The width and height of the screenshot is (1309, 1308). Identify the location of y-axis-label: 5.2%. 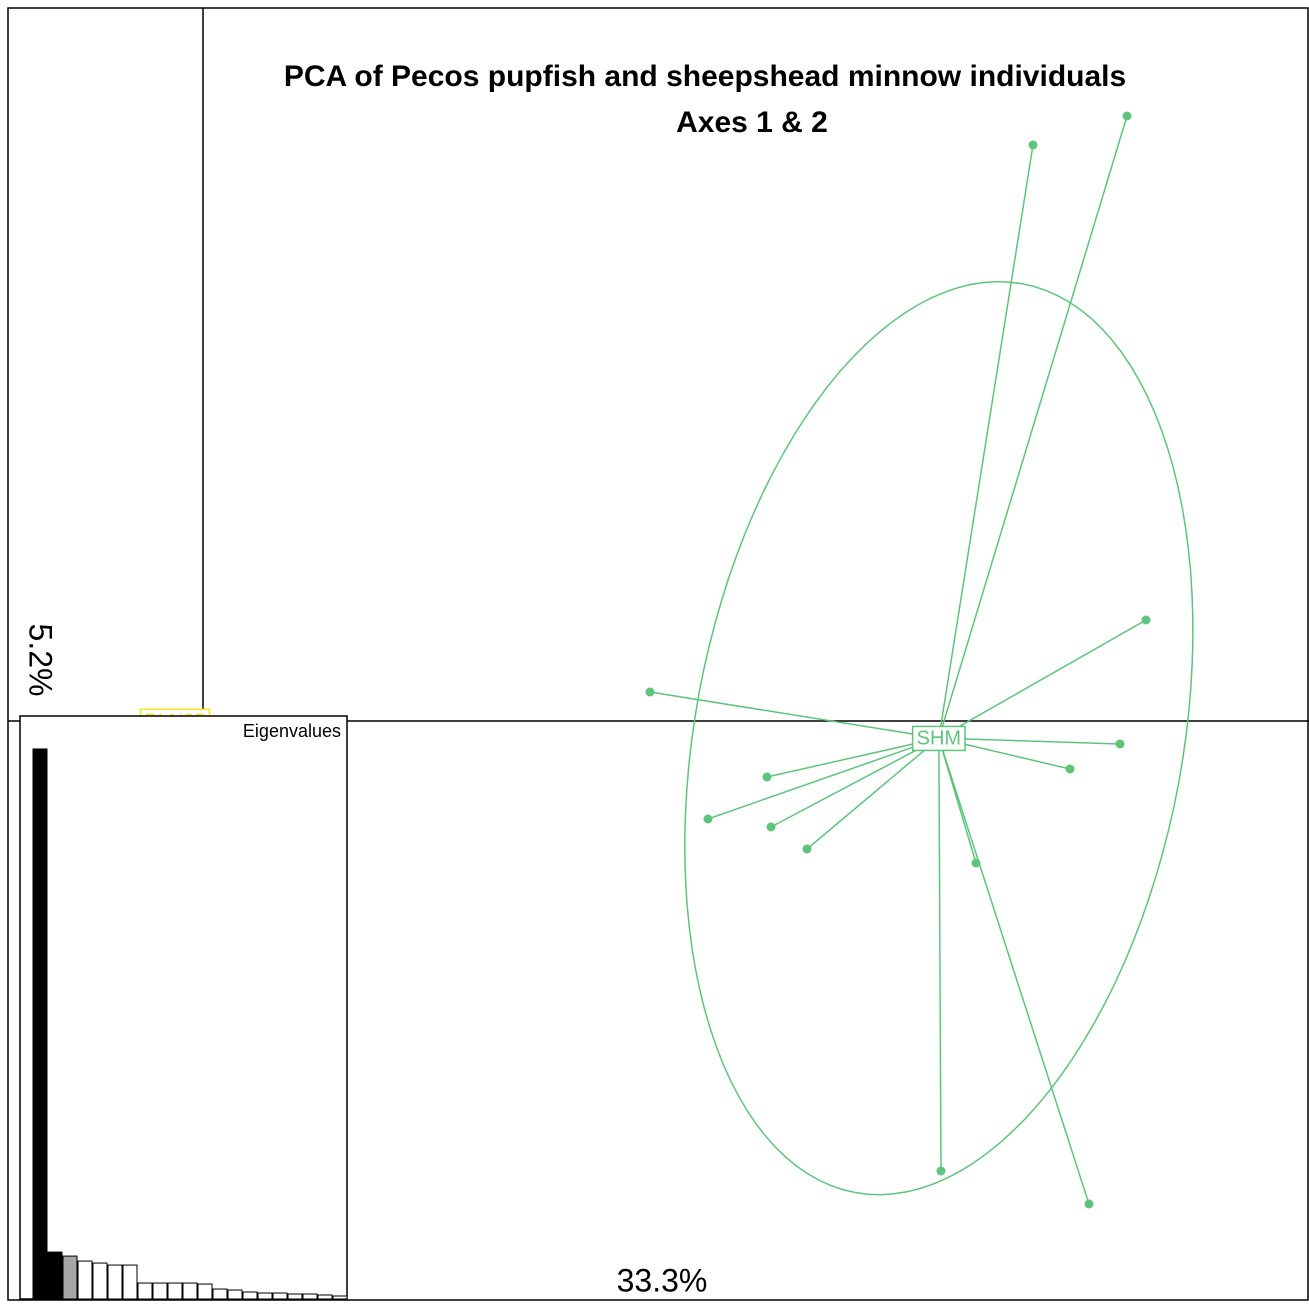
(41, 660).